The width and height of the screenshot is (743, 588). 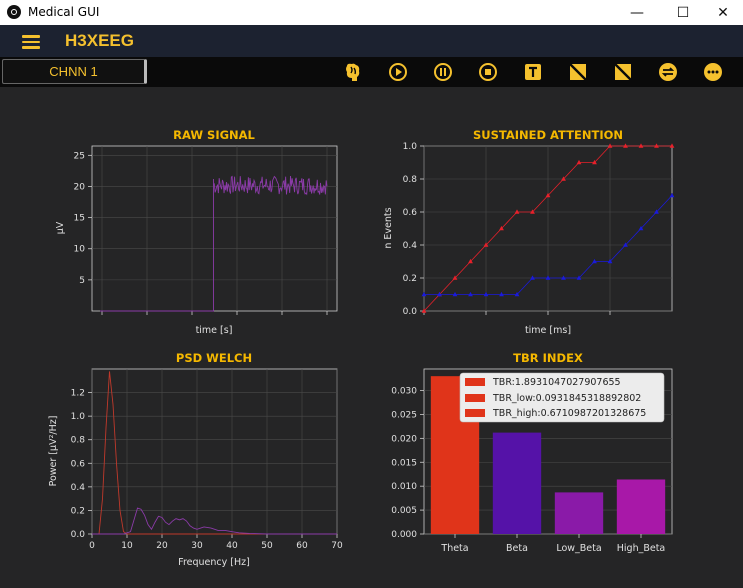 I want to click on tbr-xtick-label: Theta, so click(x=454, y=548).